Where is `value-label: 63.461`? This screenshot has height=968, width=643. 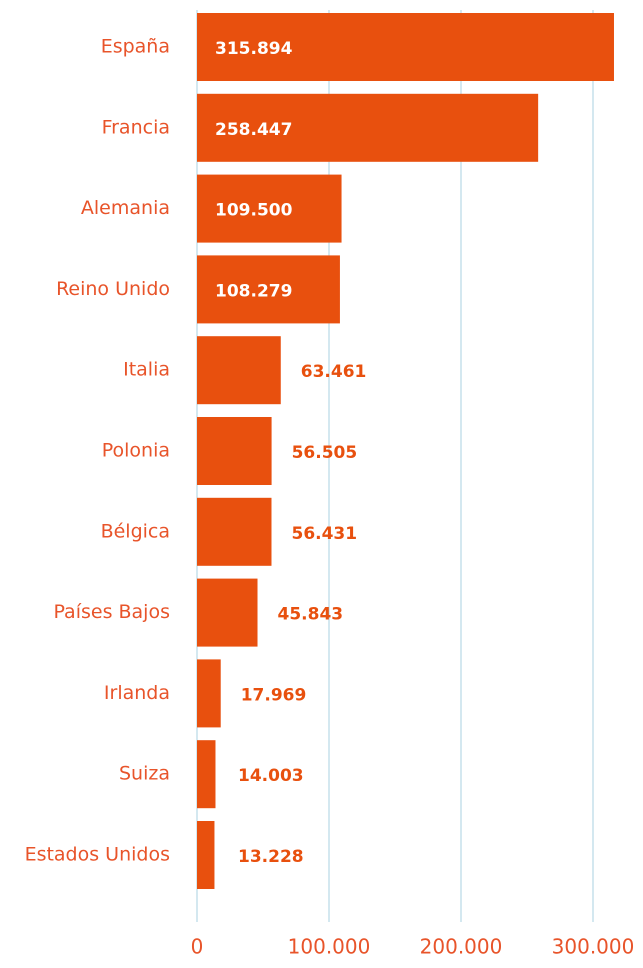 value-label: 63.461 is located at coordinates (334, 372).